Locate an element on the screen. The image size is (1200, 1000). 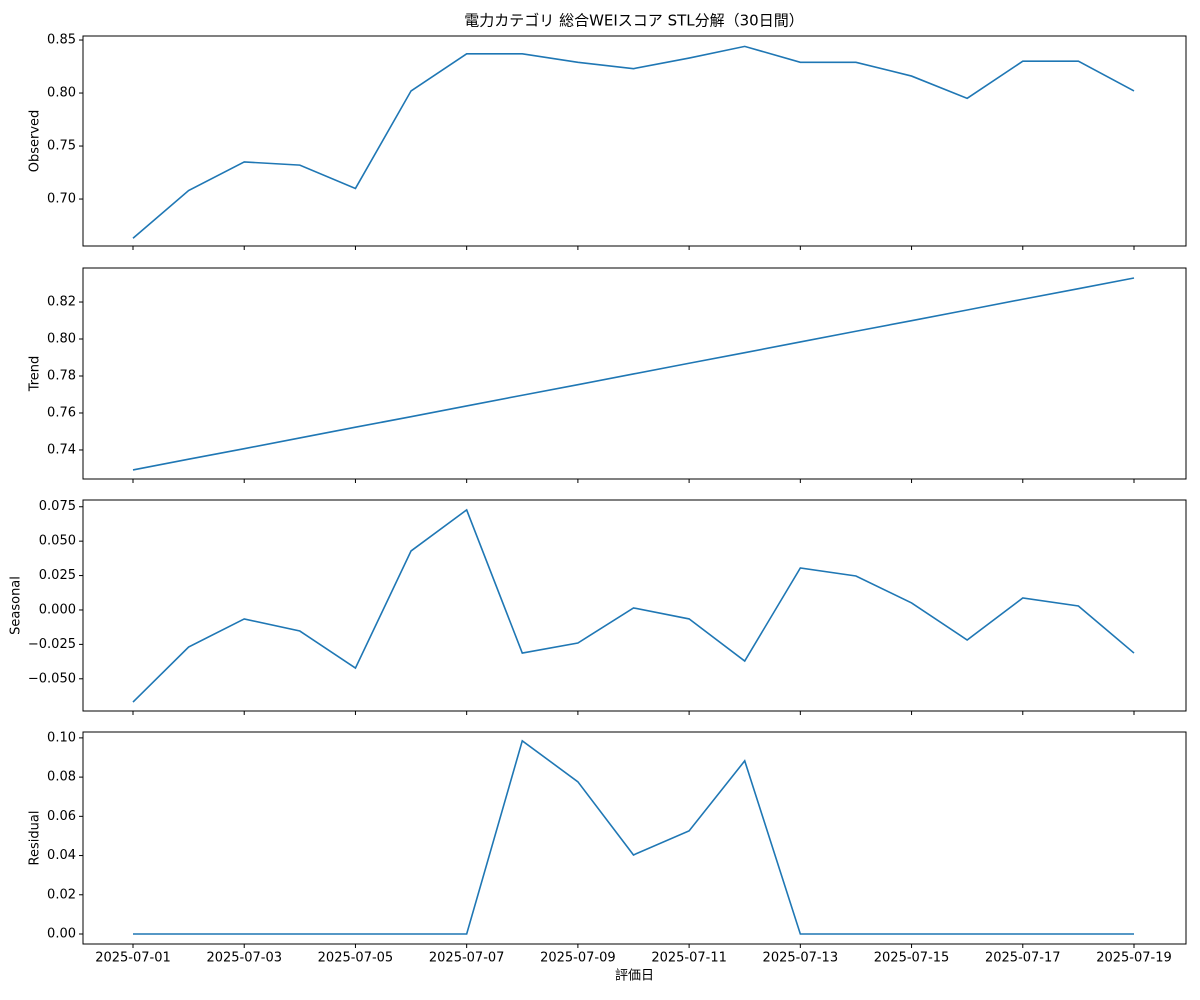
x-tick-label: 2025-07-07 is located at coordinates (467, 958).